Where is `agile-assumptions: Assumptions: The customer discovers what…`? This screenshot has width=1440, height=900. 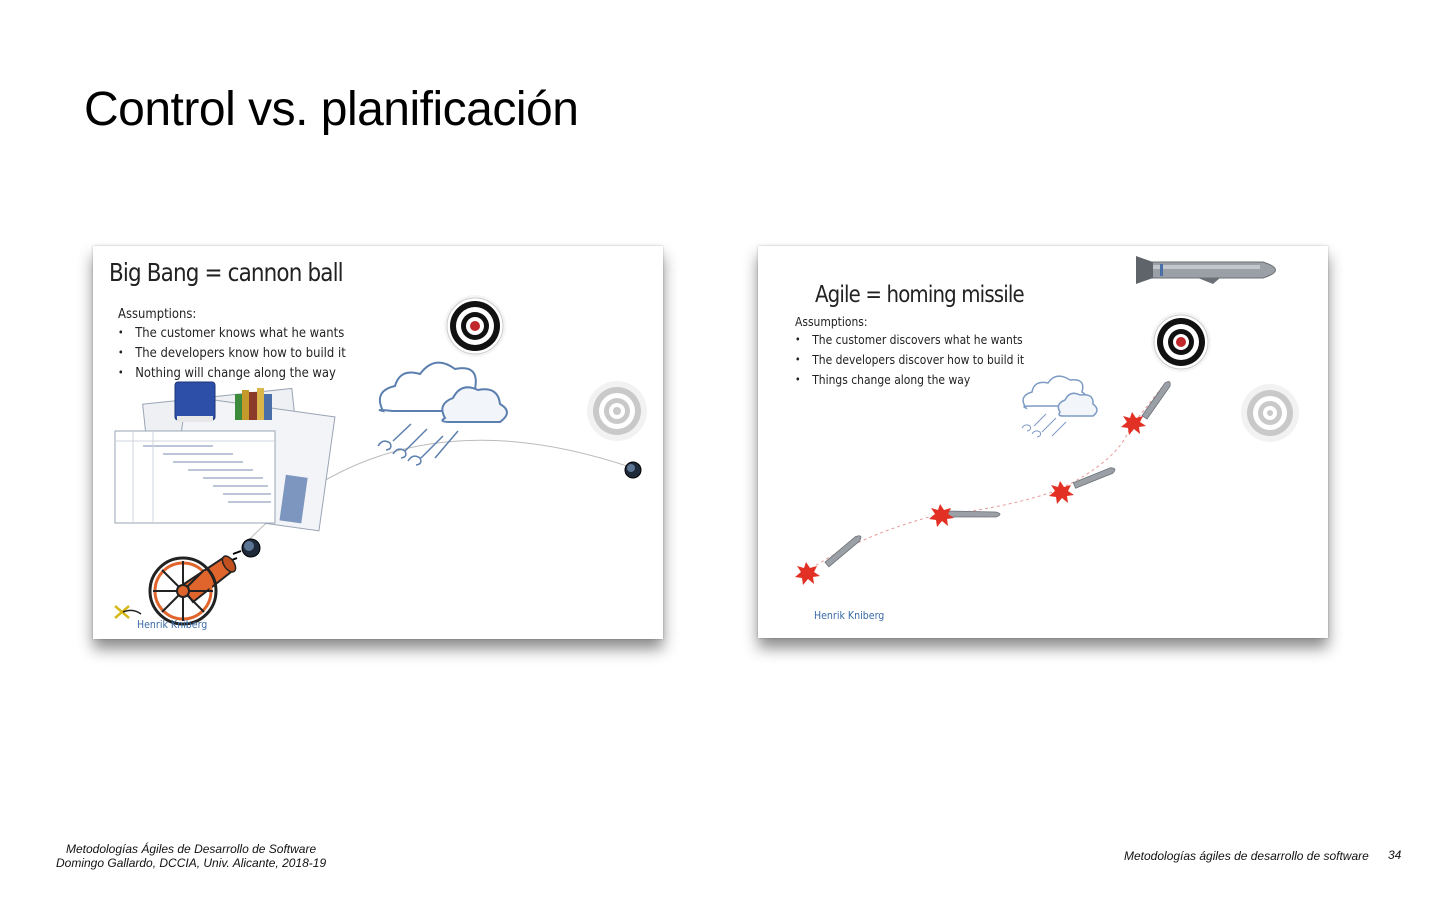
agile-assumptions: Assumptions: The customer discovers what… is located at coordinates (909, 353).